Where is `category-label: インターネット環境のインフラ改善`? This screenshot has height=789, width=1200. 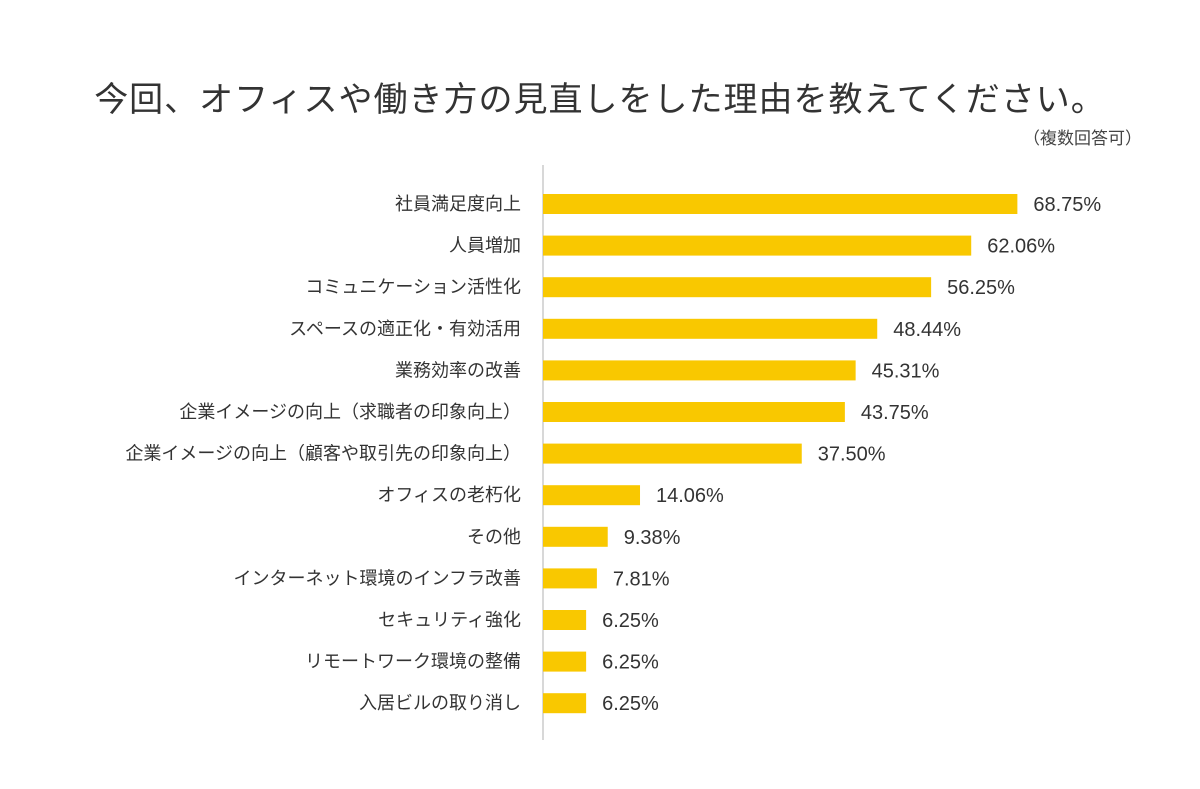
category-label: インターネット環境のインフラ改善 is located at coordinates (377, 578).